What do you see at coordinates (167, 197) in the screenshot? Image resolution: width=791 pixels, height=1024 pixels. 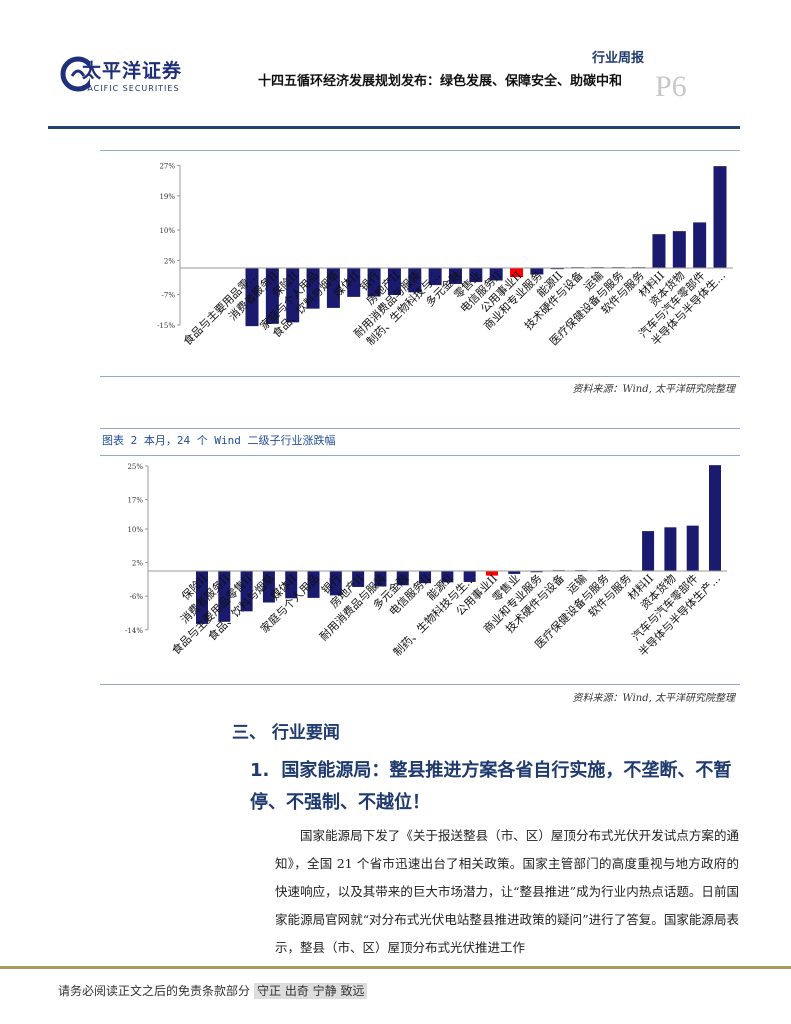 I see `y-tick-label: 19%` at bounding box center [167, 197].